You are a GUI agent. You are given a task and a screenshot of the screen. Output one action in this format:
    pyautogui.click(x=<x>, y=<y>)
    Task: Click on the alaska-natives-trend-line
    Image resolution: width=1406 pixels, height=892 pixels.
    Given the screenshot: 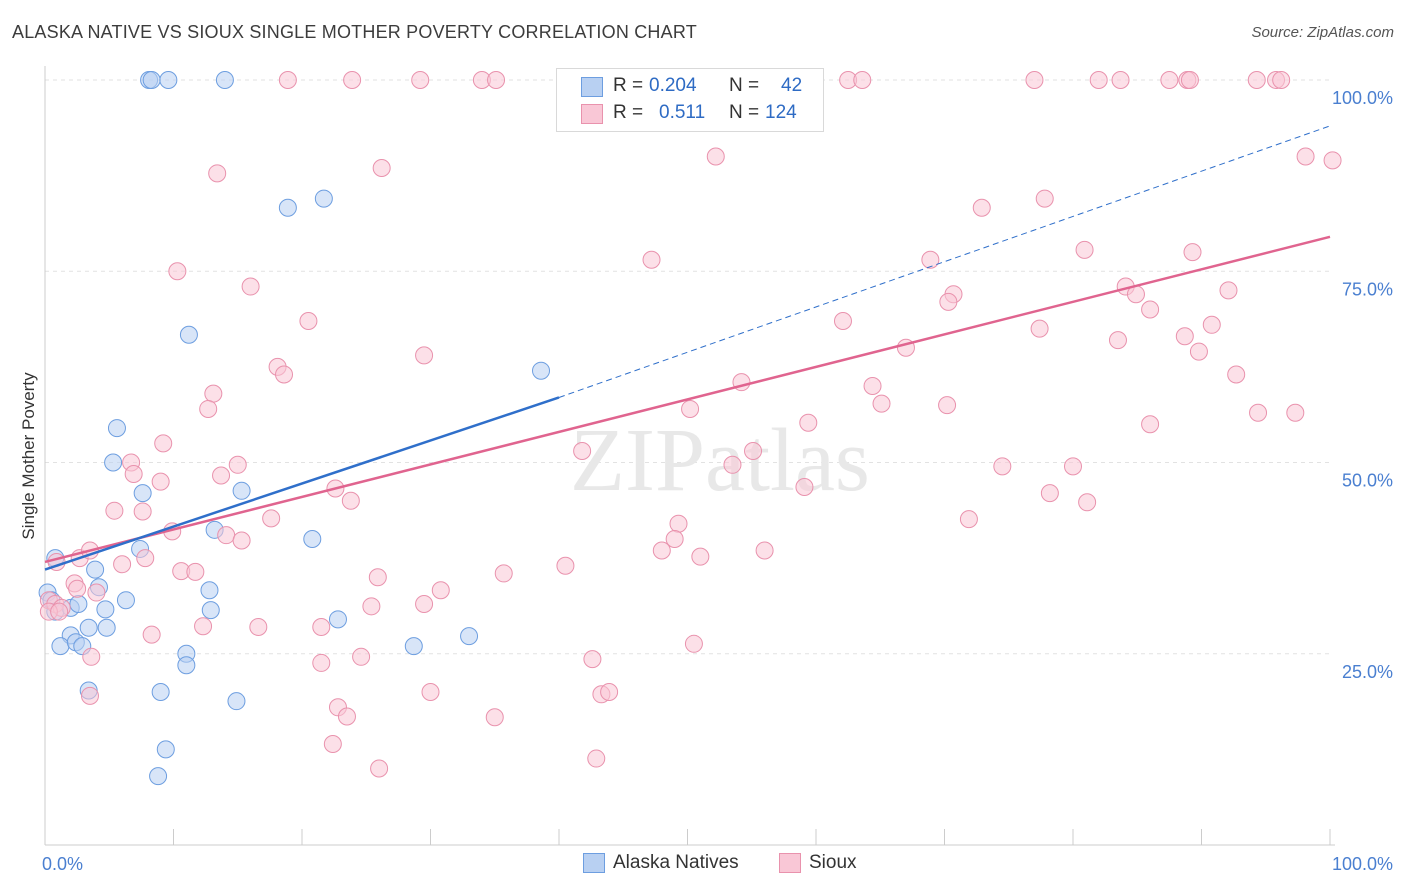 What is the action you would take?
    pyautogui.click(x=302, y=483)
    